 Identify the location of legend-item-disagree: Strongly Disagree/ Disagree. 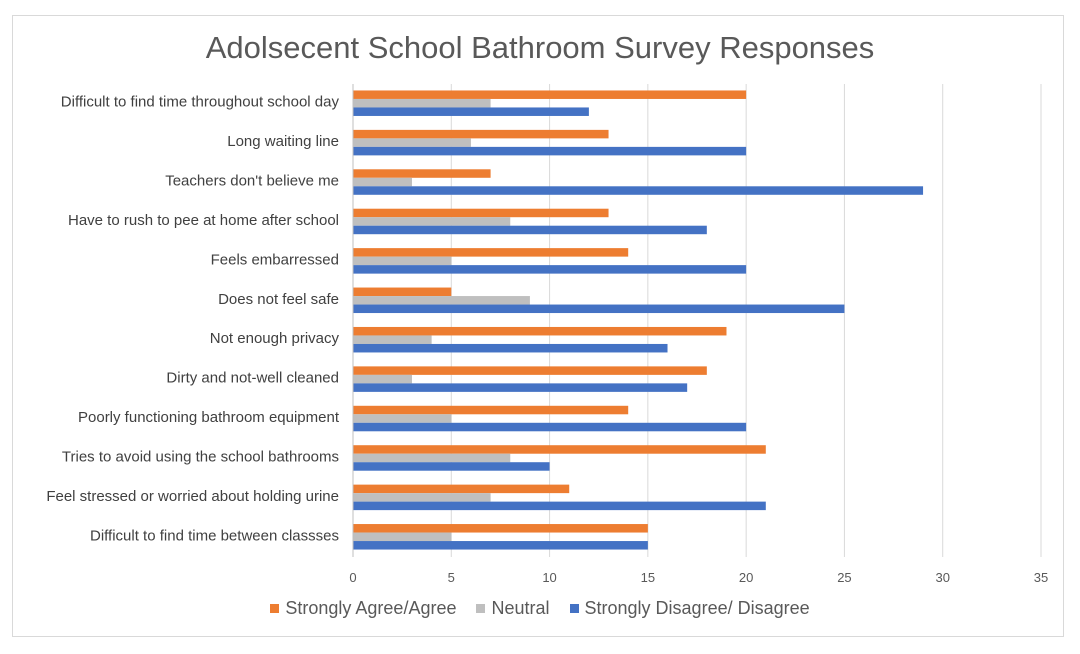
(689, 608).